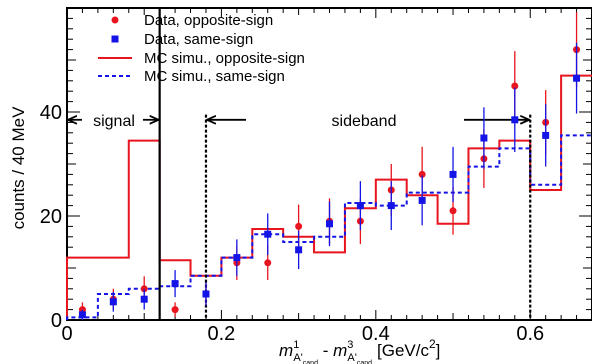  I want to click on x-axis-title: m1 A'cand - m3 A'cand, so click(325, 351).